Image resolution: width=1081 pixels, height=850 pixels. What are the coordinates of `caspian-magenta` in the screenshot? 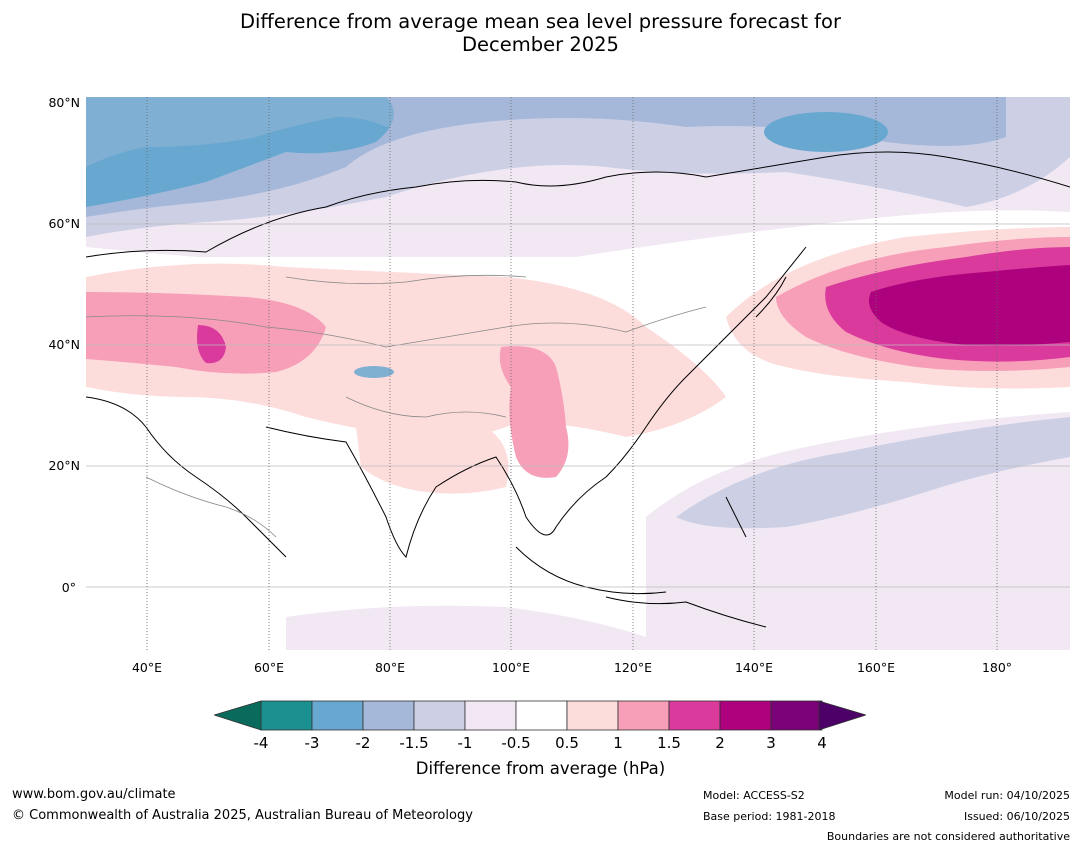 It's located at (211, 344).